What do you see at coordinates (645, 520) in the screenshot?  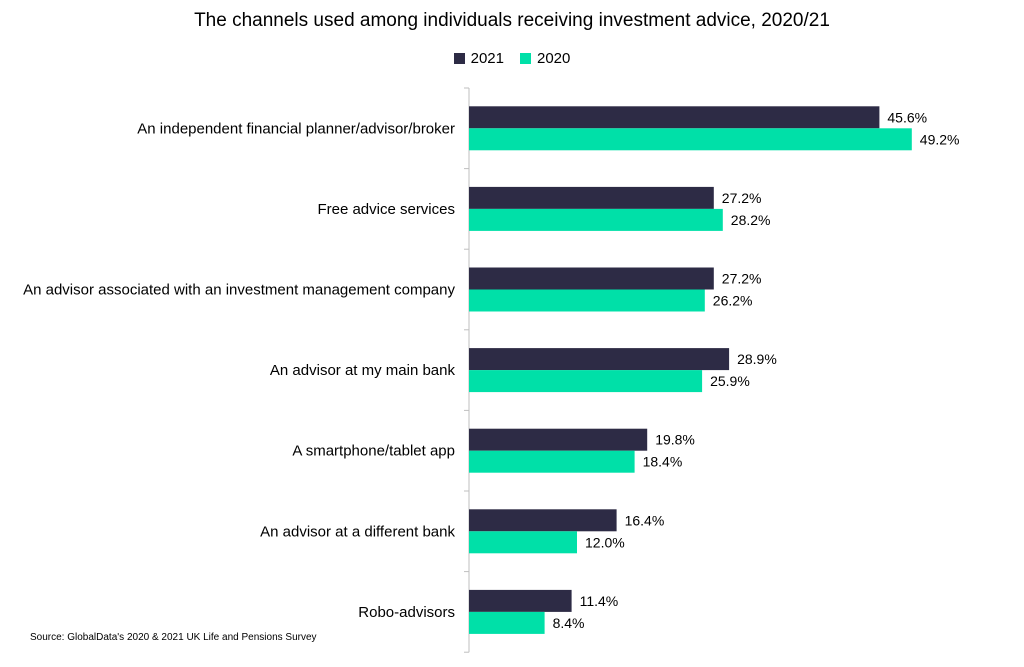 I see `data-label-2021: 16.4%` at bounding box center [645, 520].